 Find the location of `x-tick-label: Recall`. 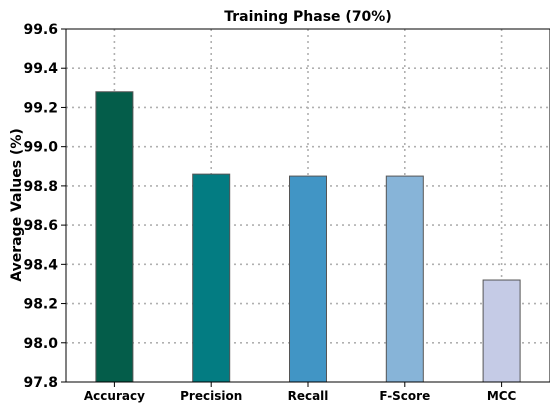

x-tick-label: Recall is located at coordinates (308, 396).